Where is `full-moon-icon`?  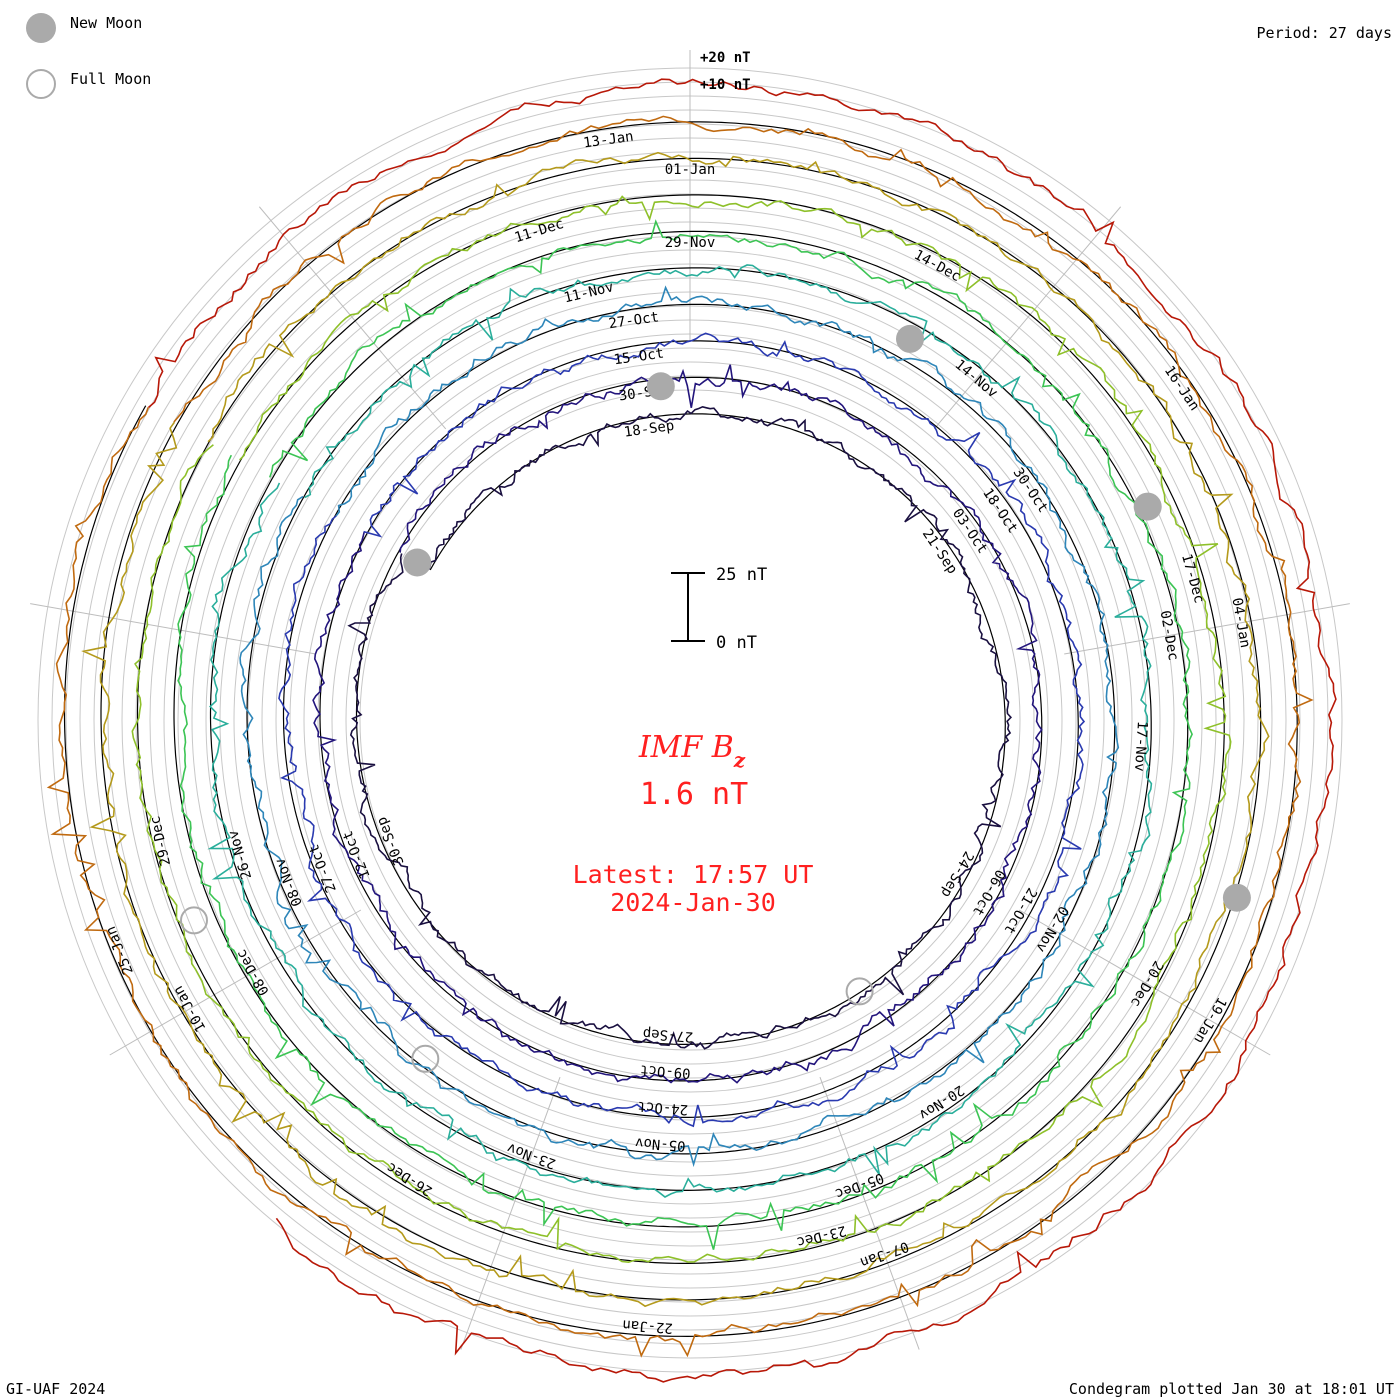 full-moon-icon is located at coordinates (41, 84).